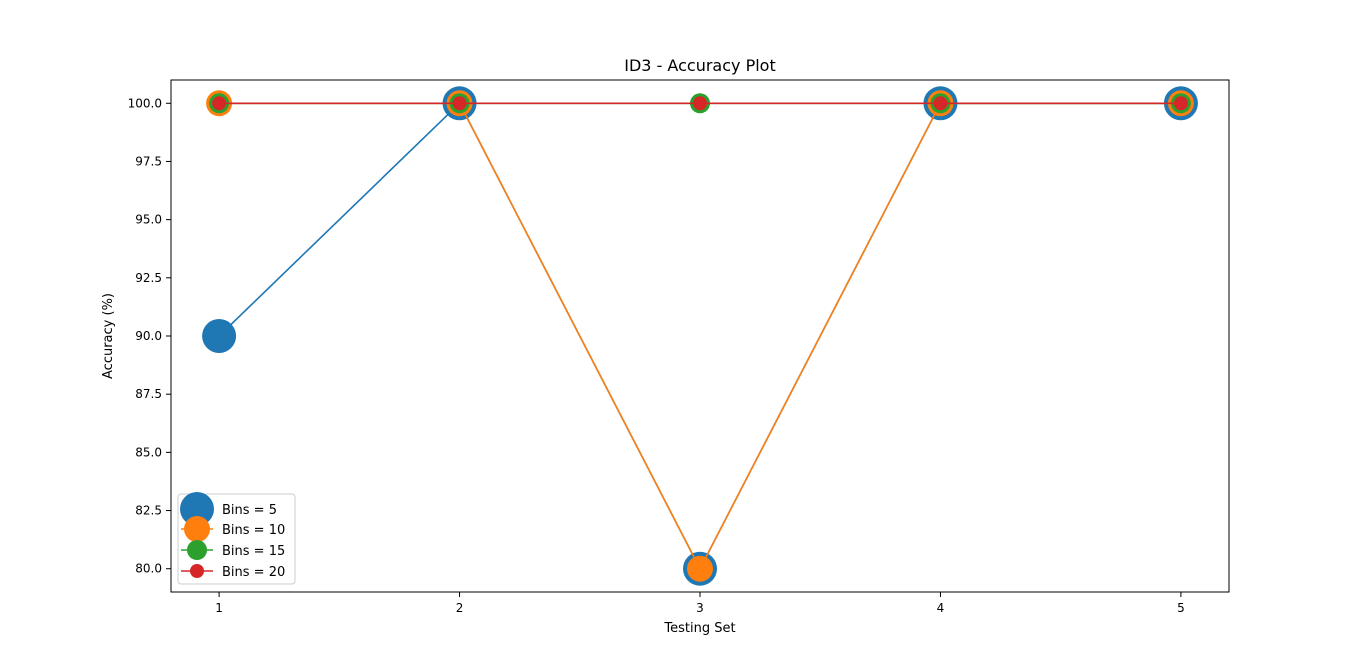  I want to click on legend-entry: Bins = 20, so click(233, 572).